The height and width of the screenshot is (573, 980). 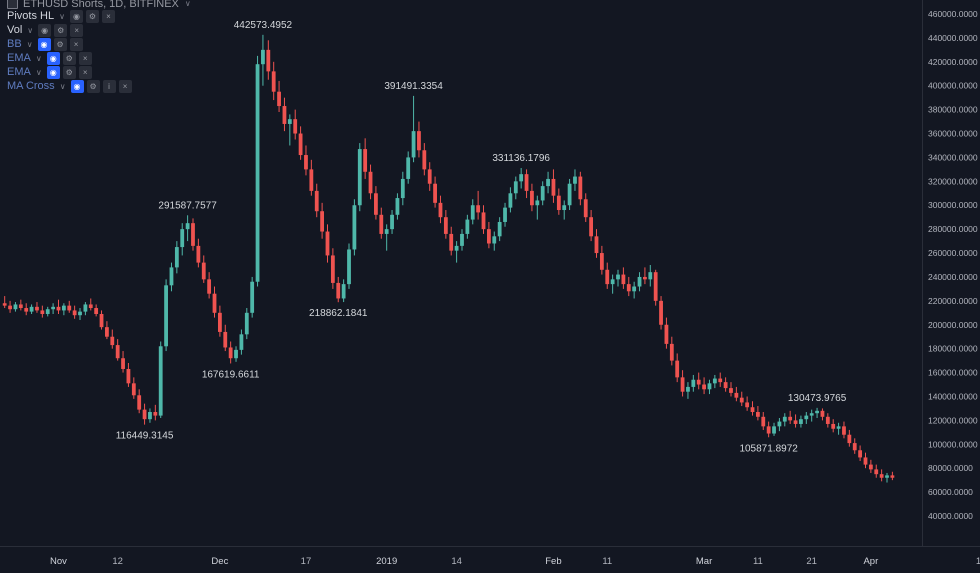 I want to click on pivot-label: 105871.8972, so click(x=768, y=448).